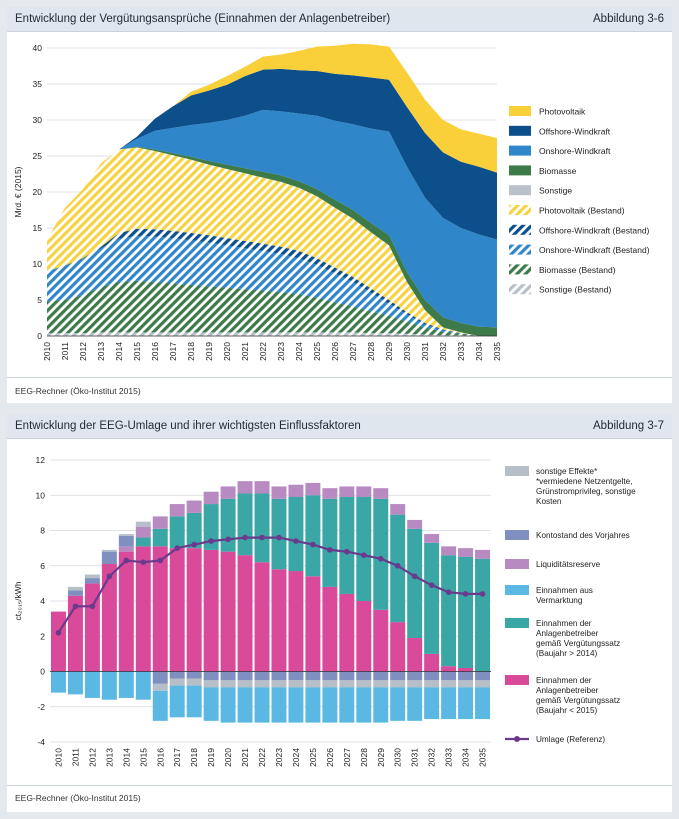 This screenshot has width=679, height=819. Describe the element at coordinates (42, 601) in the screenshot. I see `y-tick-label: 4` at that location.